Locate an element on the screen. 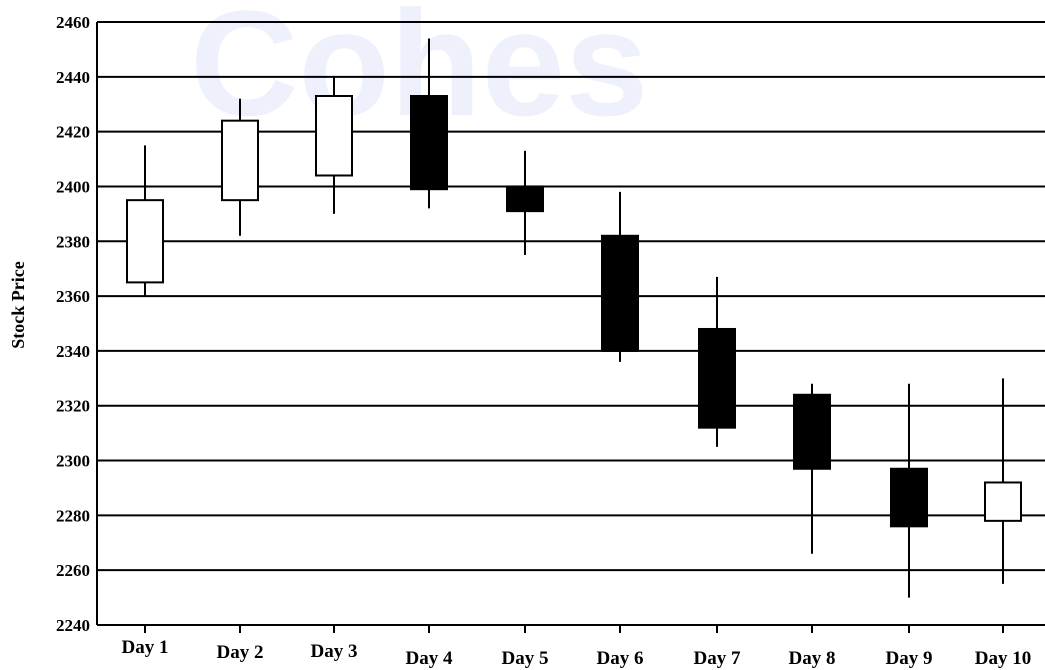 Image resolution: width=1045 pixels, height=670 pixels. y-tick-label: 2360 is located at coordinates (73, 296).